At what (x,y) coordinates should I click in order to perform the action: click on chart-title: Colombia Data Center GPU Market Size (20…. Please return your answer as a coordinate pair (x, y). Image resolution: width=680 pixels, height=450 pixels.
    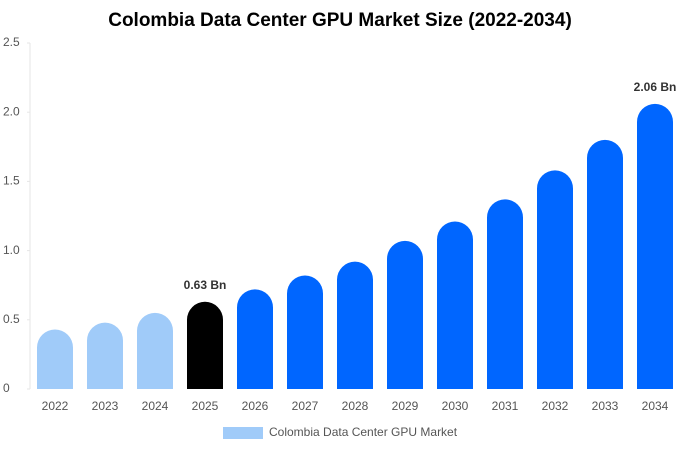
    Looking at the image, I should click on (340, 20).